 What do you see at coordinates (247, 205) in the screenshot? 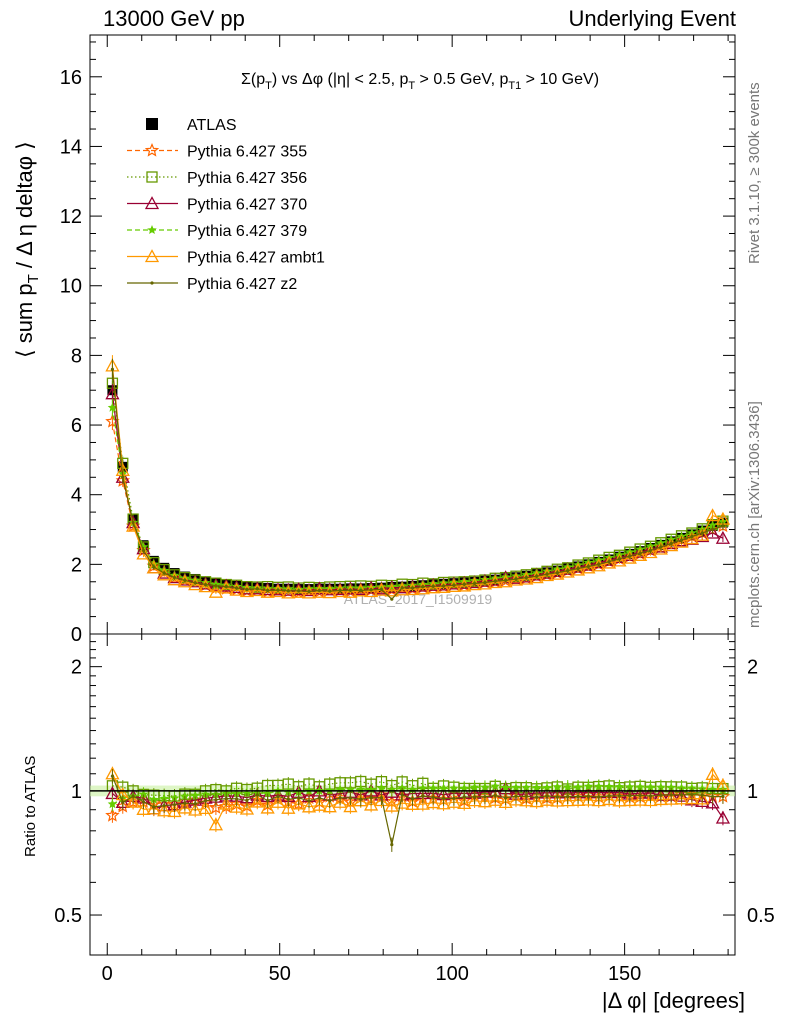
I see `legend-label: Pythia 6.427 370` at bounding box center [247, 205].